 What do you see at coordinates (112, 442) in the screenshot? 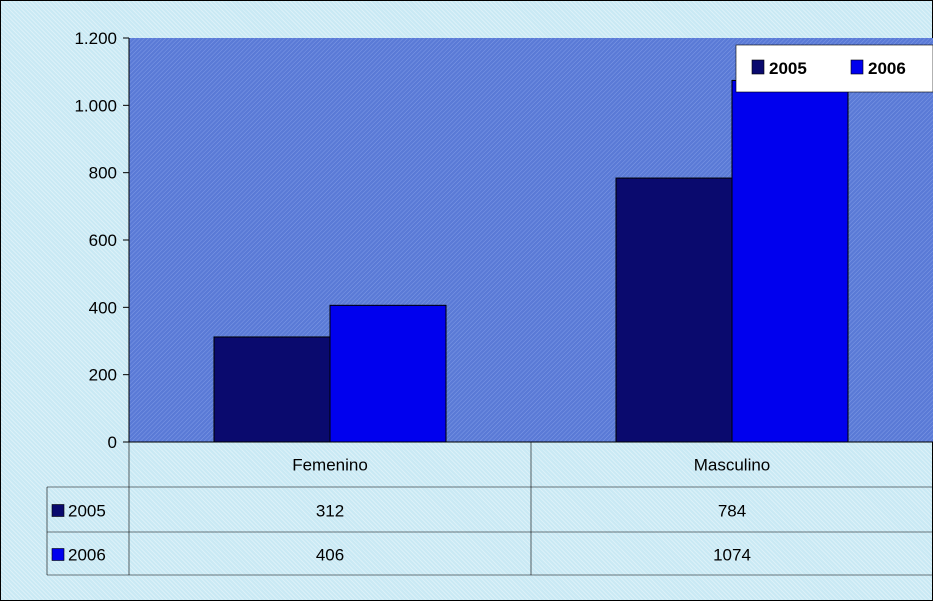
I see `y-tick-label: 0` at bounding box center [112, 442].